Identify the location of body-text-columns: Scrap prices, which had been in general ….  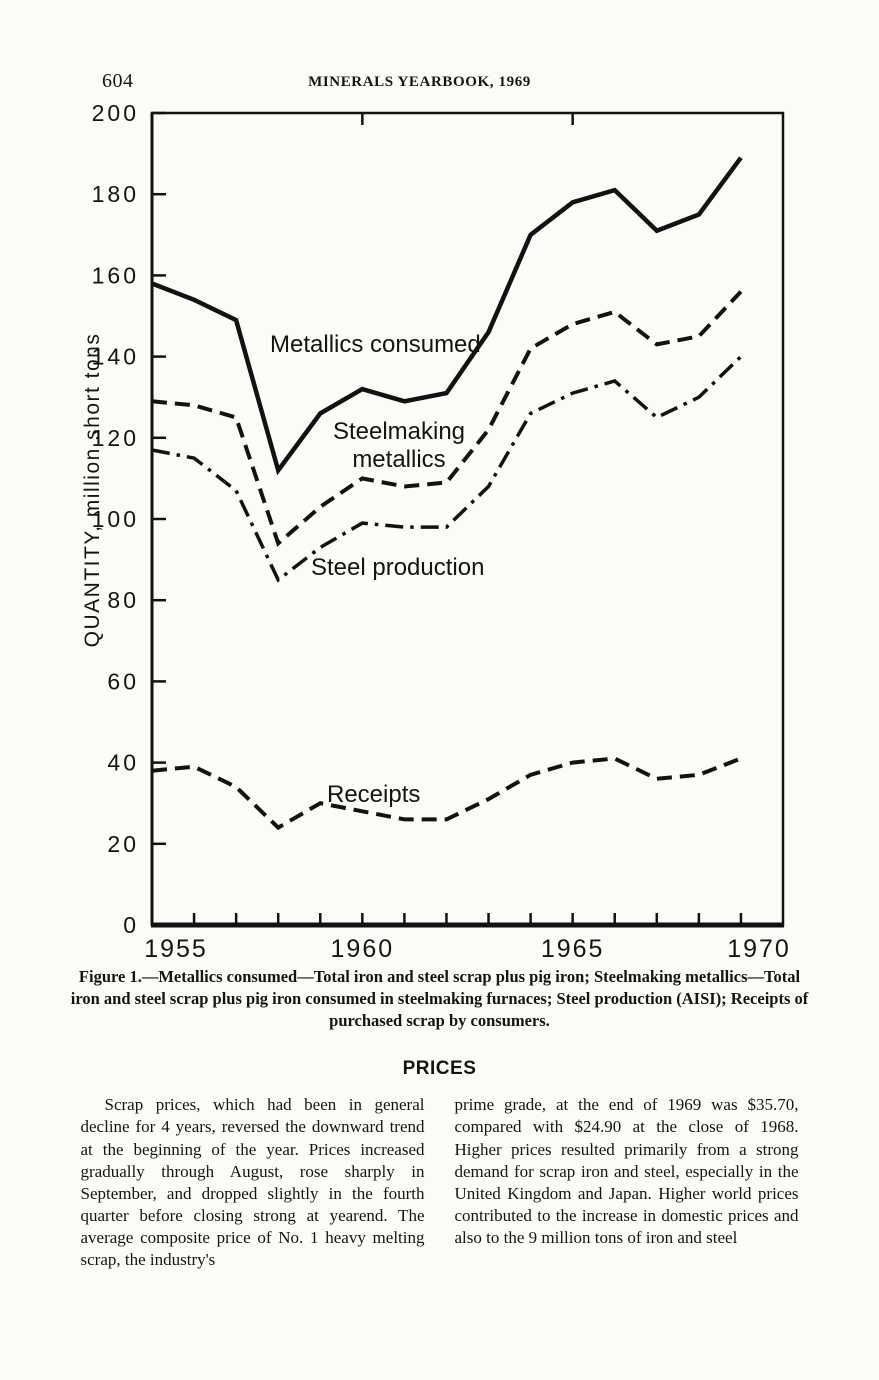
(440, 1182).